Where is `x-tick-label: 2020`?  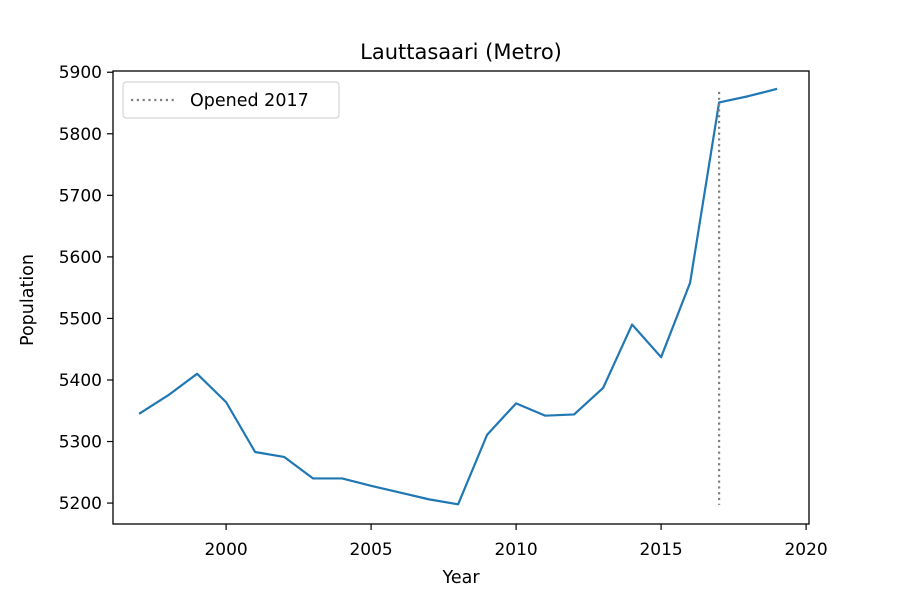
x-tick-label: 2020 is located at coordinates (805, 550).